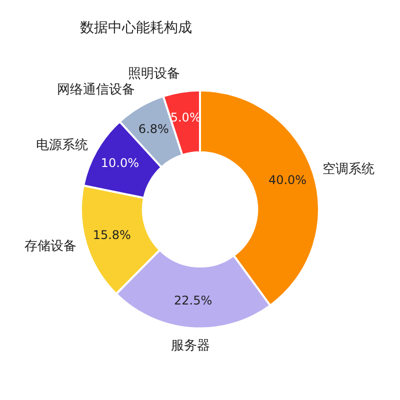  Describe the element at coordinates (153, 129) in the screenshot. I see `data-label: 6.8%` at that location.